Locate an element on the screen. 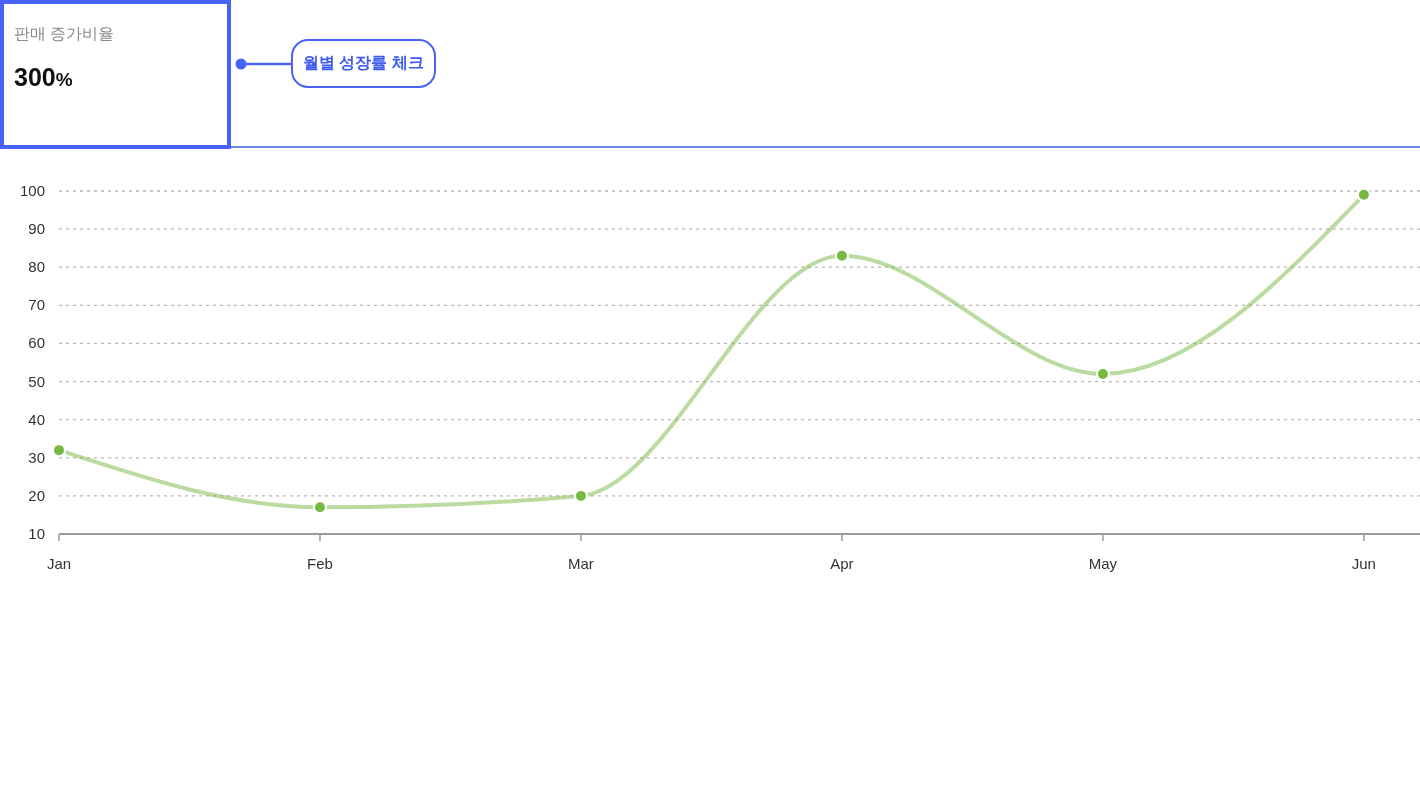 The height and width of the screenshot is (800, 1420). y-tick-label: 100 is located at coordinates (32, 190).